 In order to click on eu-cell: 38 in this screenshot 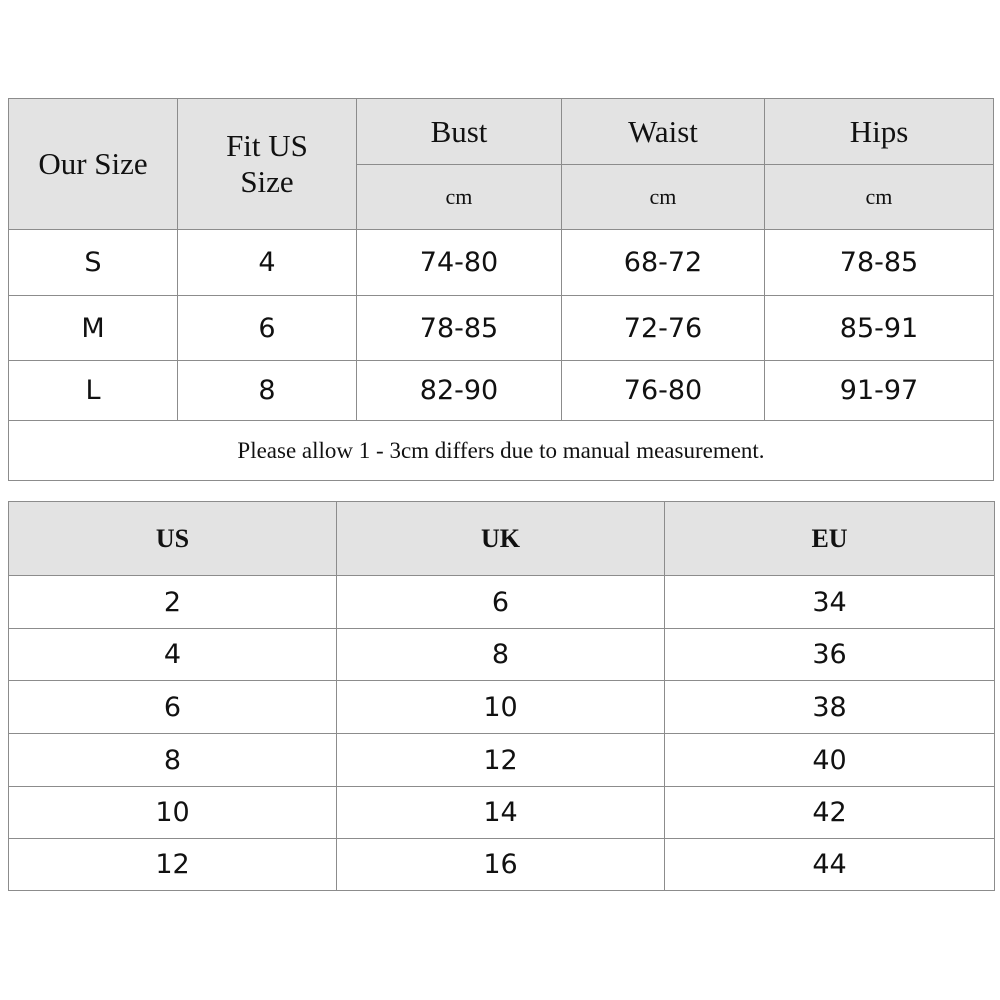, I will do `click(829, 707)`.